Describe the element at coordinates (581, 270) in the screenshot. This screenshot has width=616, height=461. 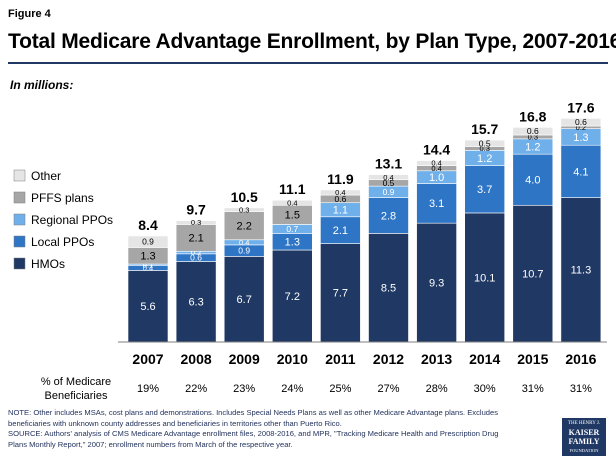
I see `bar-segment-hmo-2016` at that location.